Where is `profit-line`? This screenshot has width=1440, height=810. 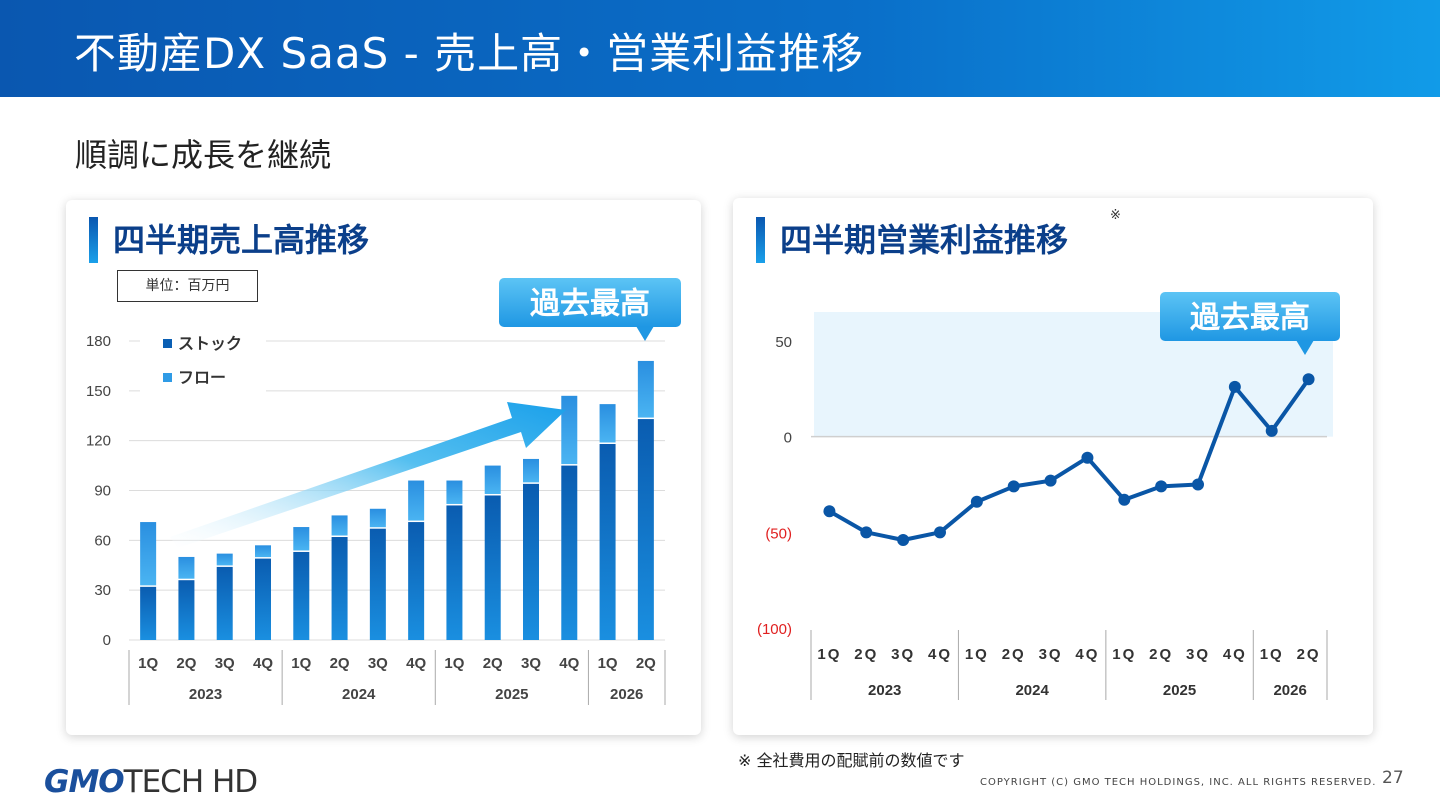 profit-line is located at coordinates (1069, 460).